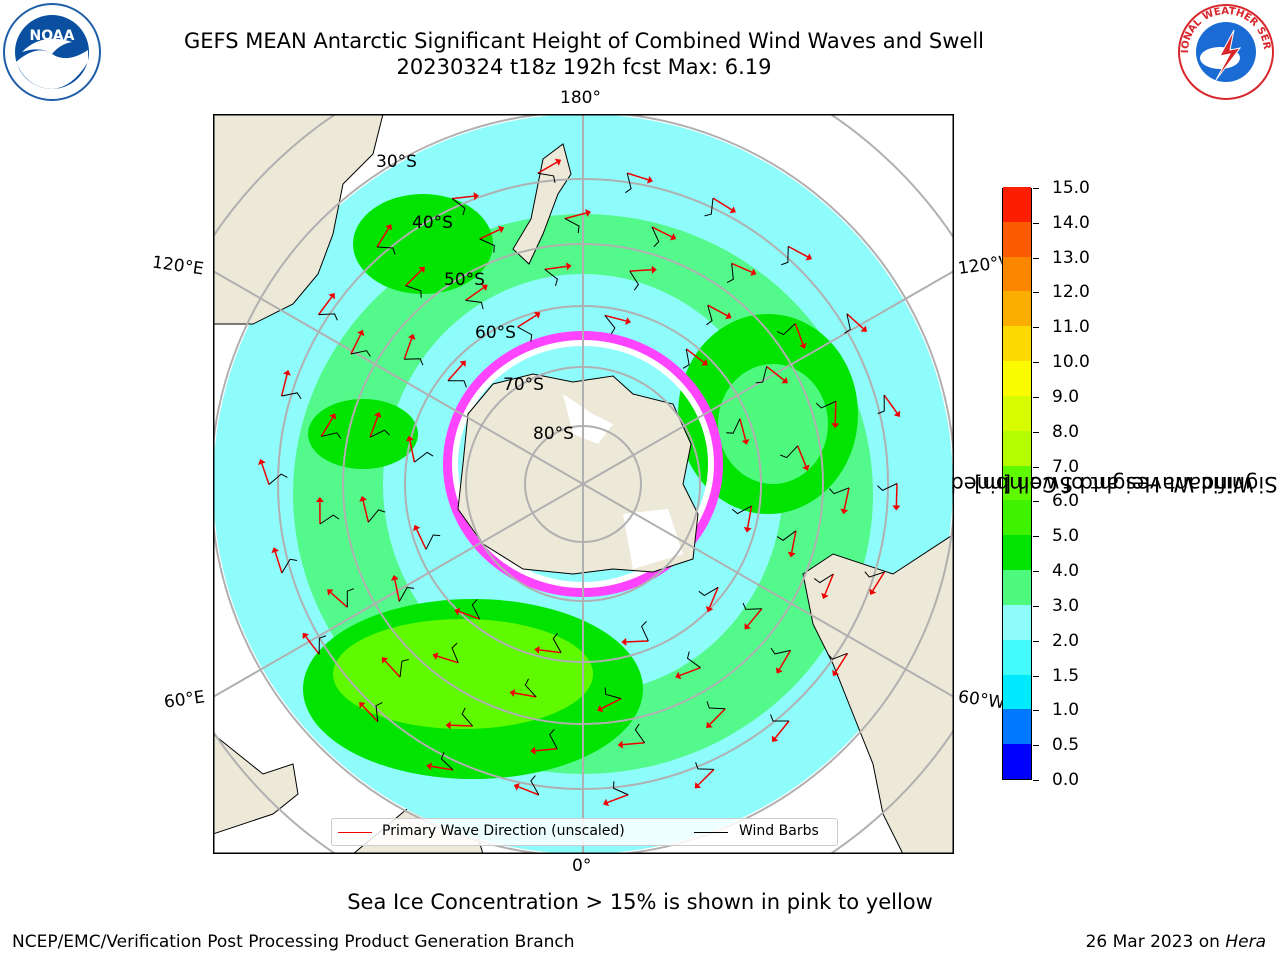  Describe the element at coordinates (1071, 222) in the screenshot. I see `colorbar-tick-label: 14.0` at that location.